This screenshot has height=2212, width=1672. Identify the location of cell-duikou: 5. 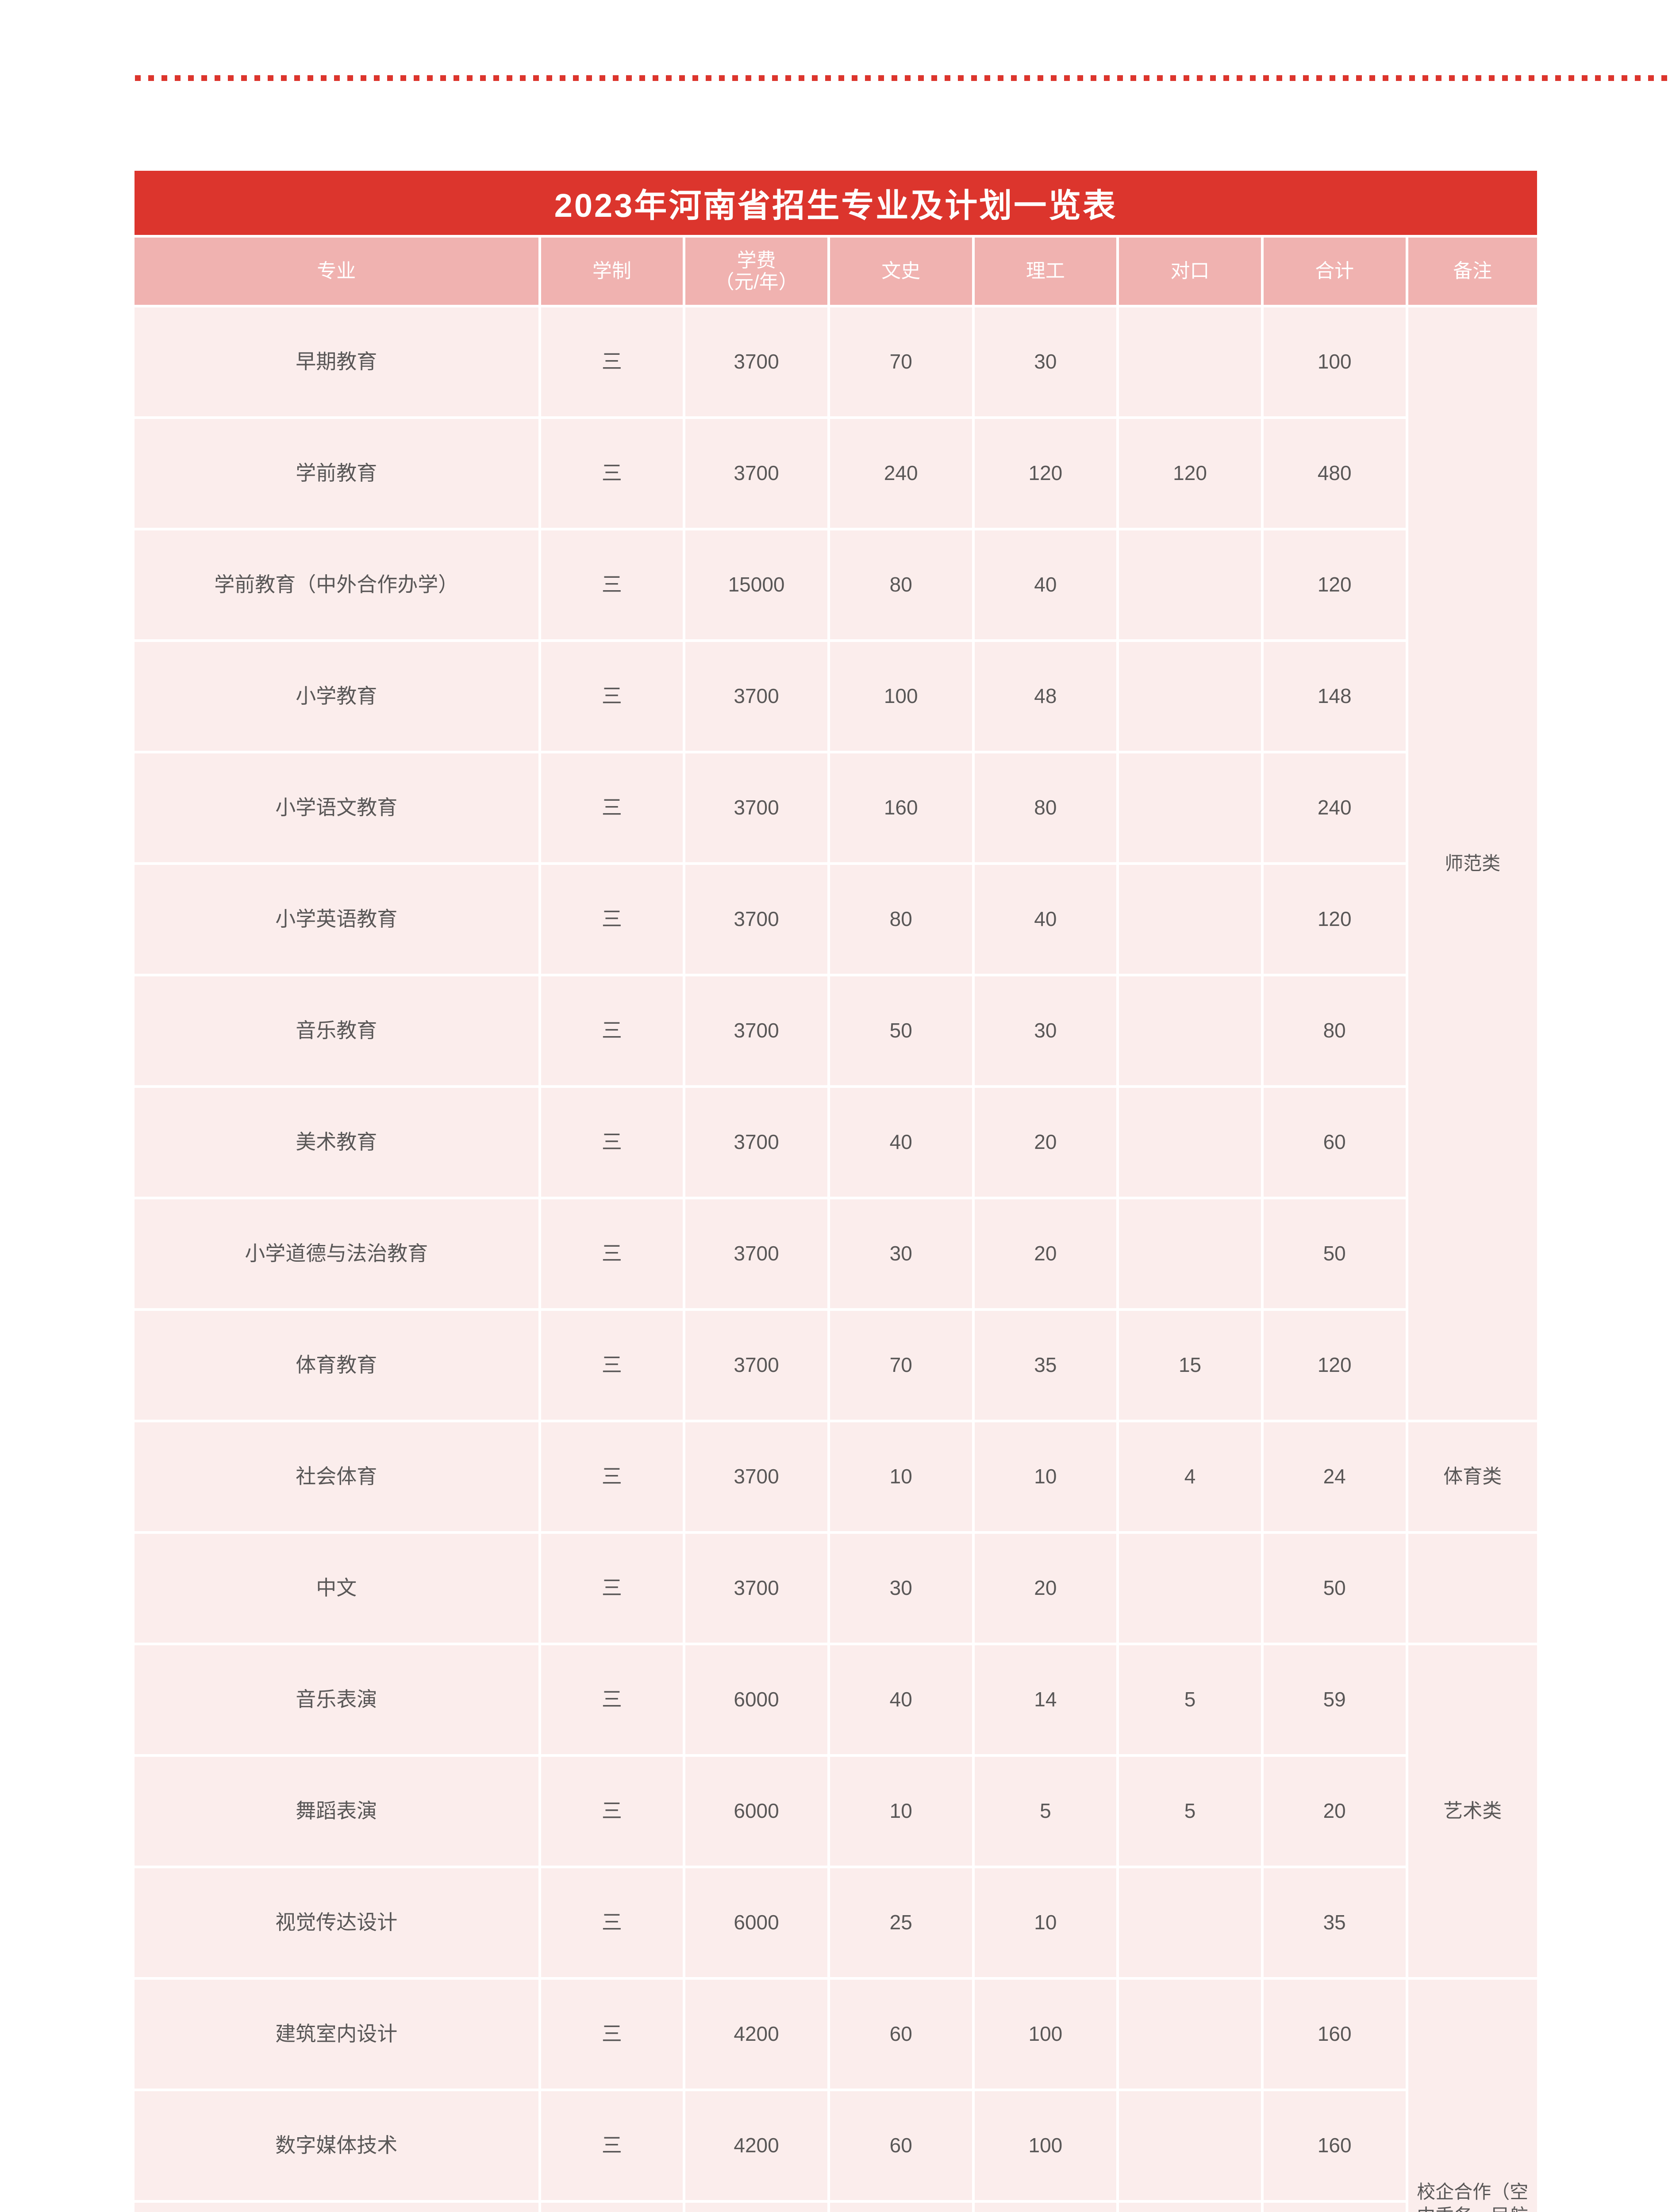
(1190, 1700).